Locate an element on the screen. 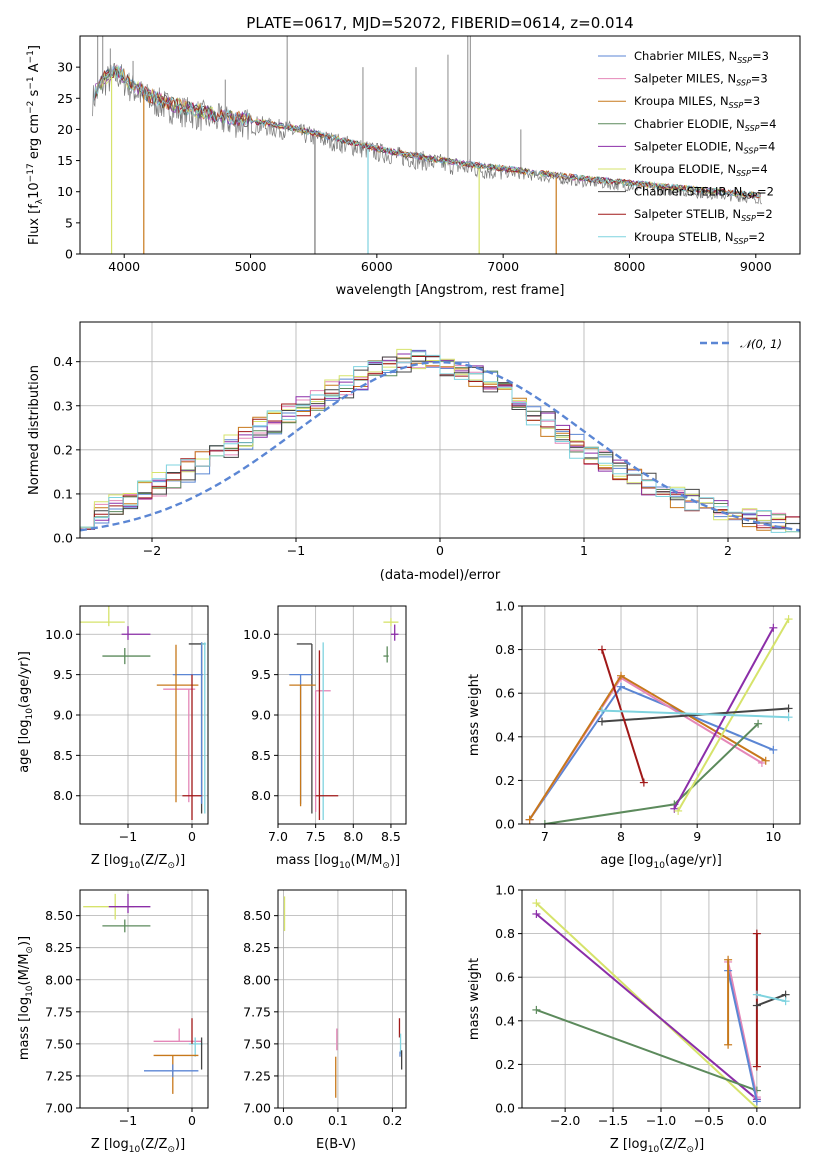 The height and width of the screenshot is (1170, 819). legend-label: Kroupa MILES, NSSP=3 is located at coordinates (697, 102).